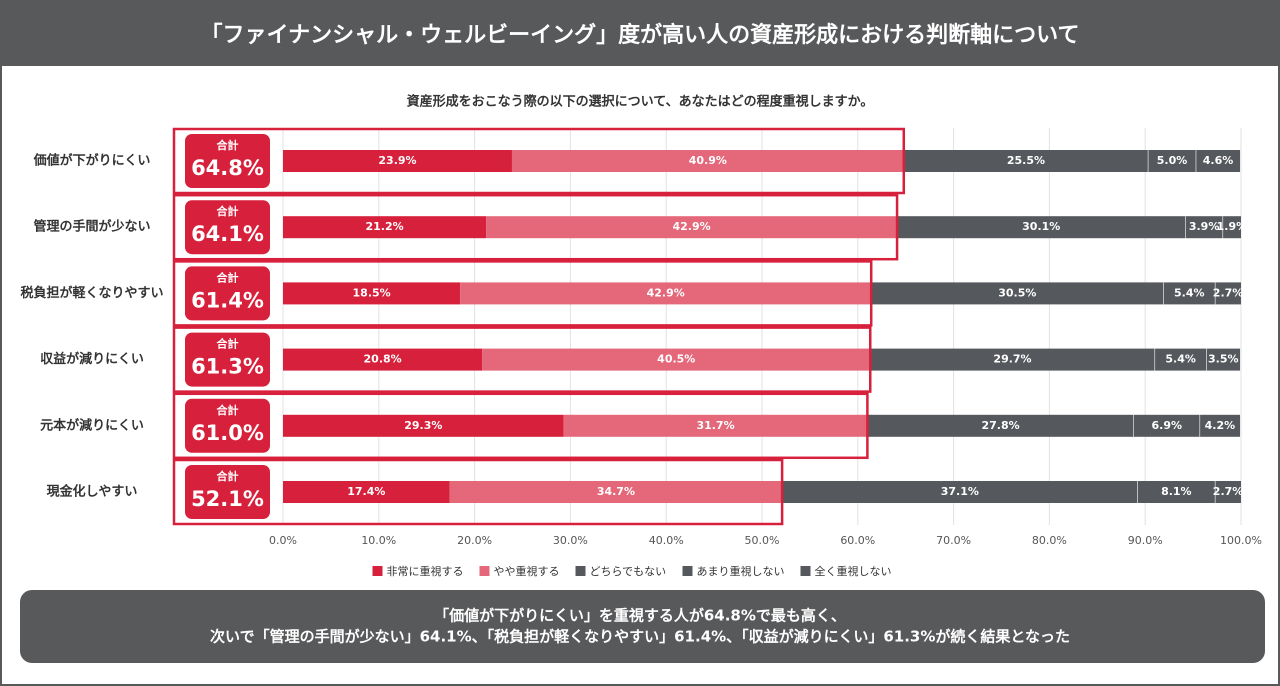 Image resolution: width=1280 pixels, height=686 pixels. I want to click on x-tick-label: 20.0%, so click(474, 540).